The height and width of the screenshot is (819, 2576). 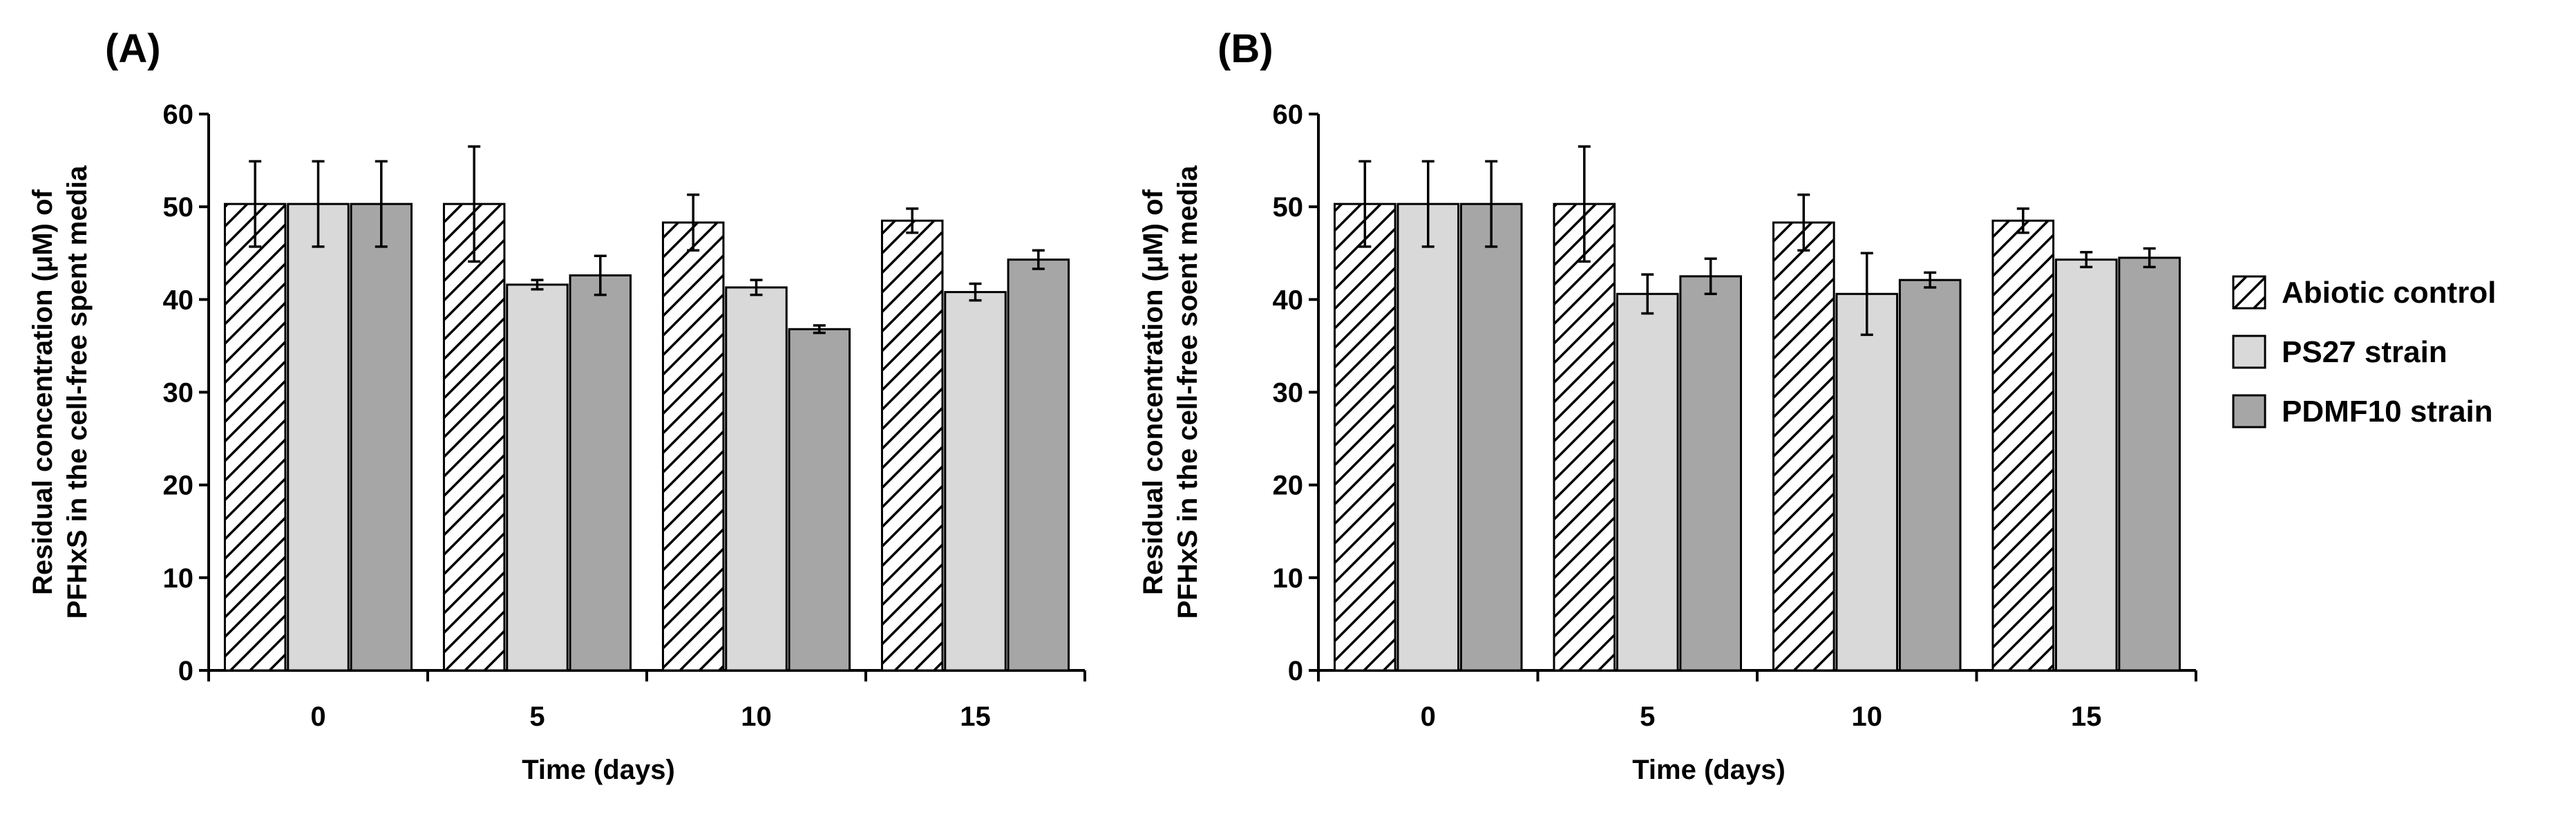 I want to click on legend-swatch-abiotic-control, so click(x=2249, y=292).